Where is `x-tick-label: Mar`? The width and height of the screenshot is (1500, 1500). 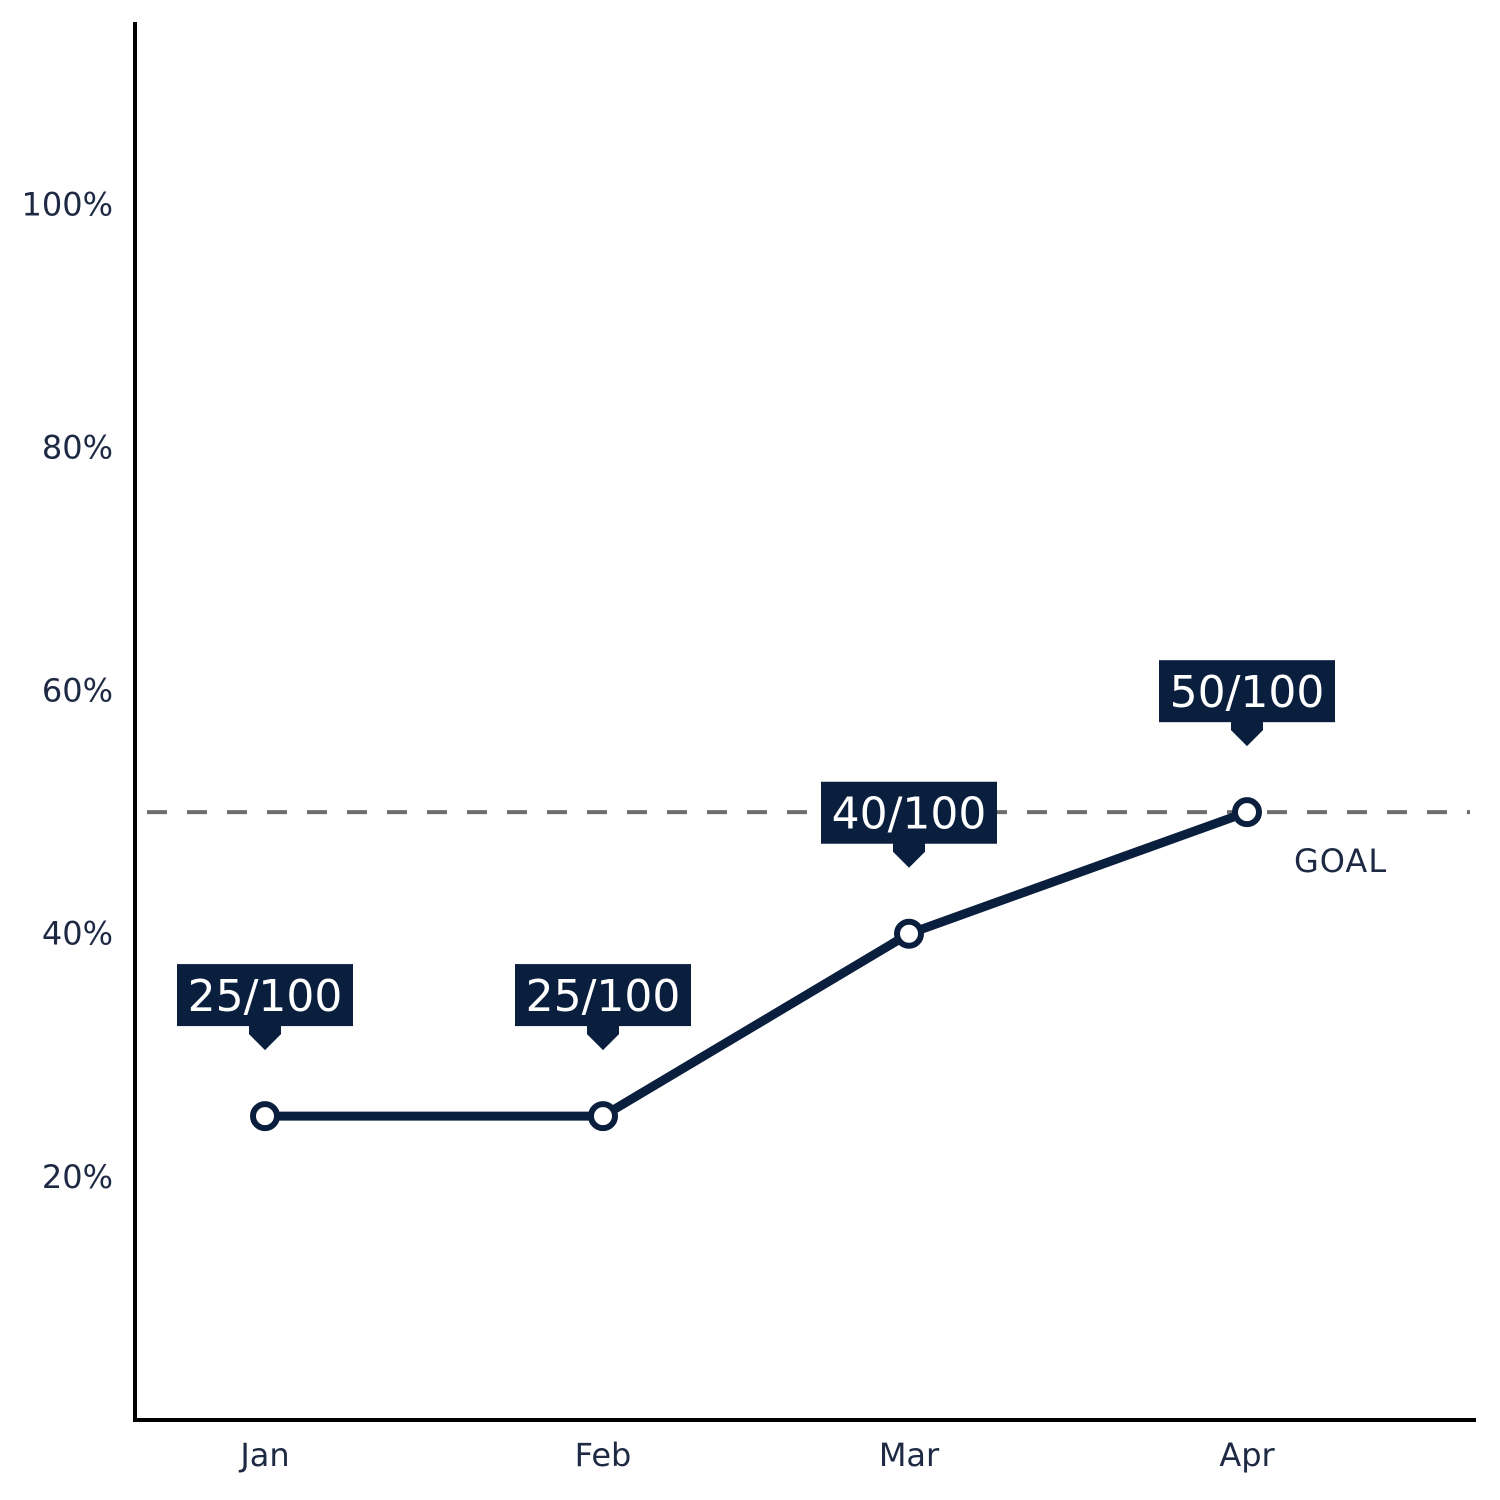
x-tick-label: Mar is located at coordinates (909, 1455).